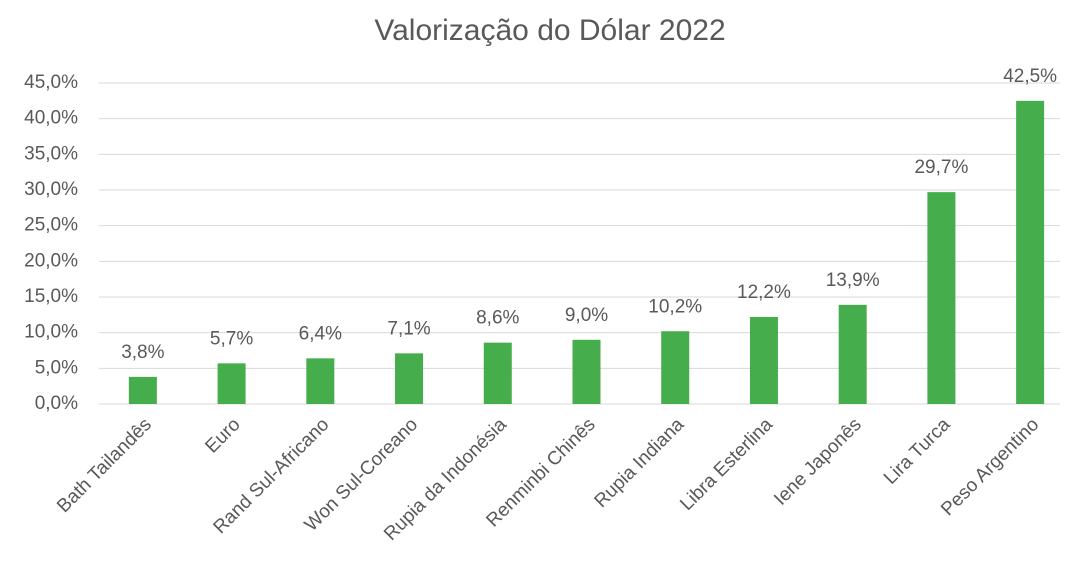 The height and width of the screenshot is (579, 1076). I want to click on data-label: 13,9%, so click(853, 280).